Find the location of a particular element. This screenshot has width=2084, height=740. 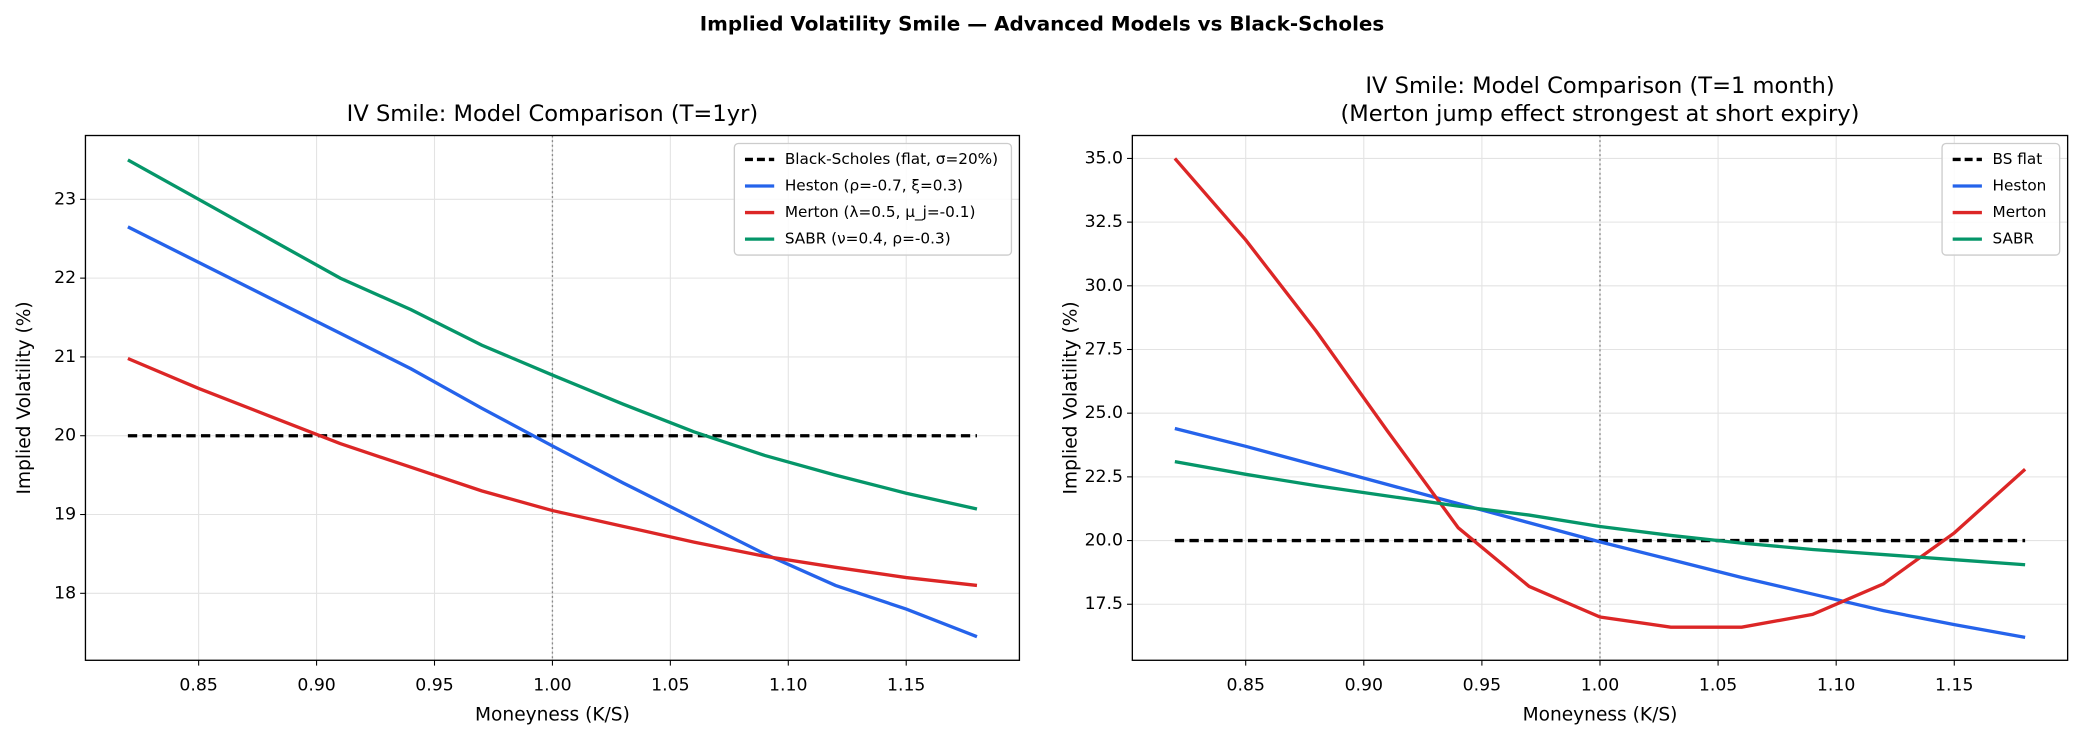

y-tick-label: 32.5 is located at coordinates (1104, 222).